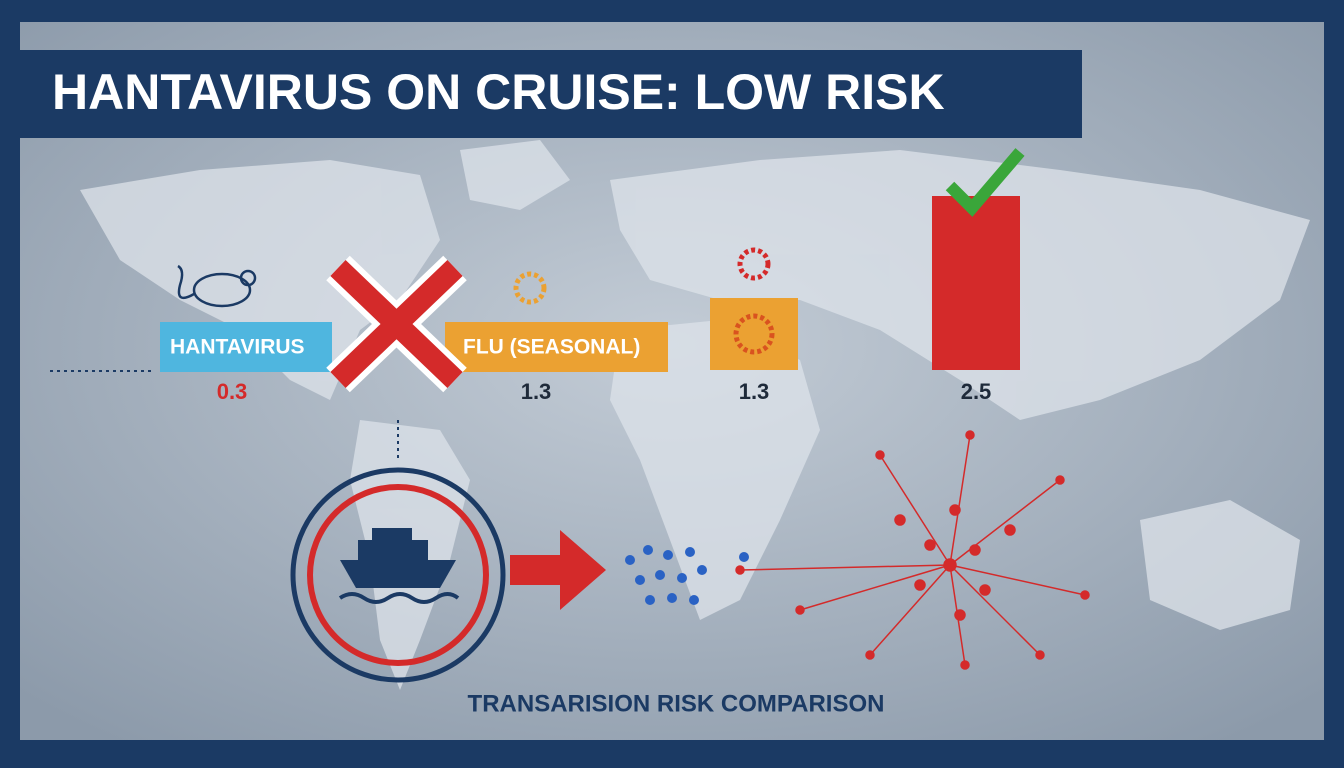  I want to click on check-mark, so click(985, 182).